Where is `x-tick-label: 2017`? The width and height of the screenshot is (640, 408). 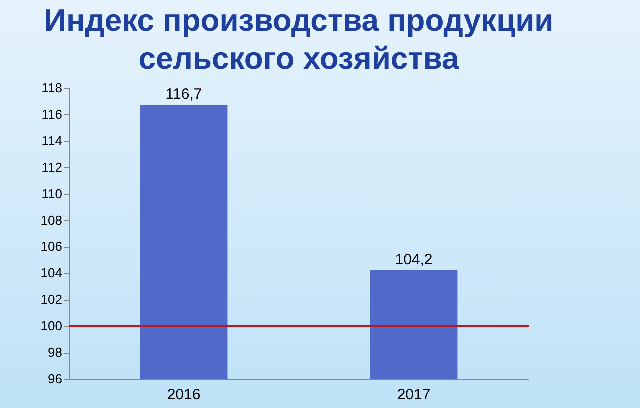
x-tick-label: 2017 is located at coordinates (414, 395).